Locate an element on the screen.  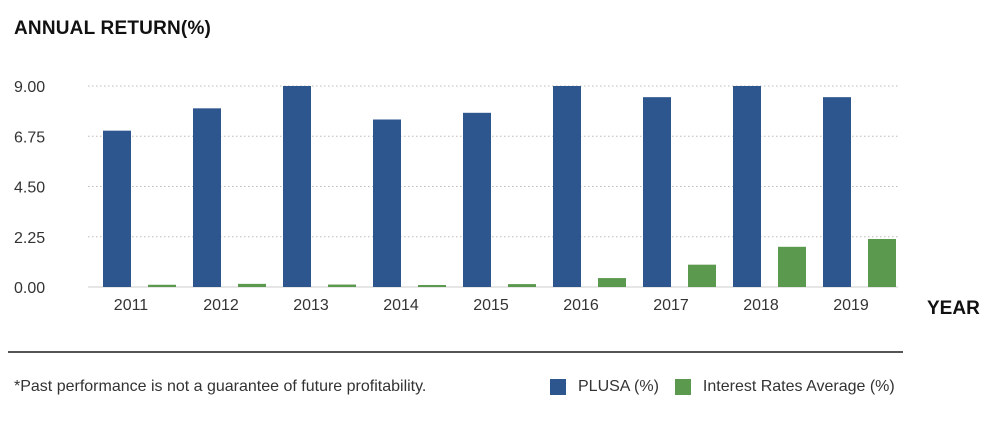
legend: PLUSA (%) Interest Rates Average (%) is located at coordinates (730, 387).